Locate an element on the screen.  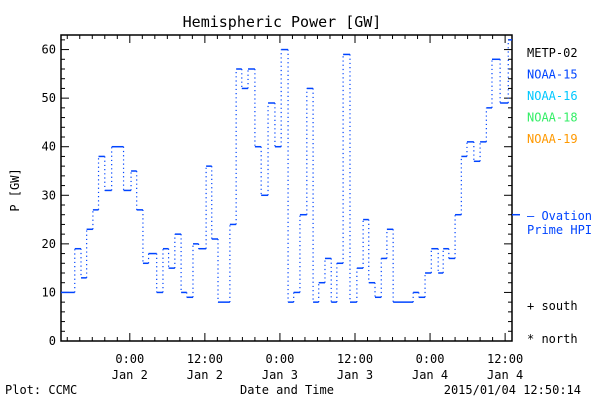
x-axis-label: Date and Time is located at coordinates (287, 390).